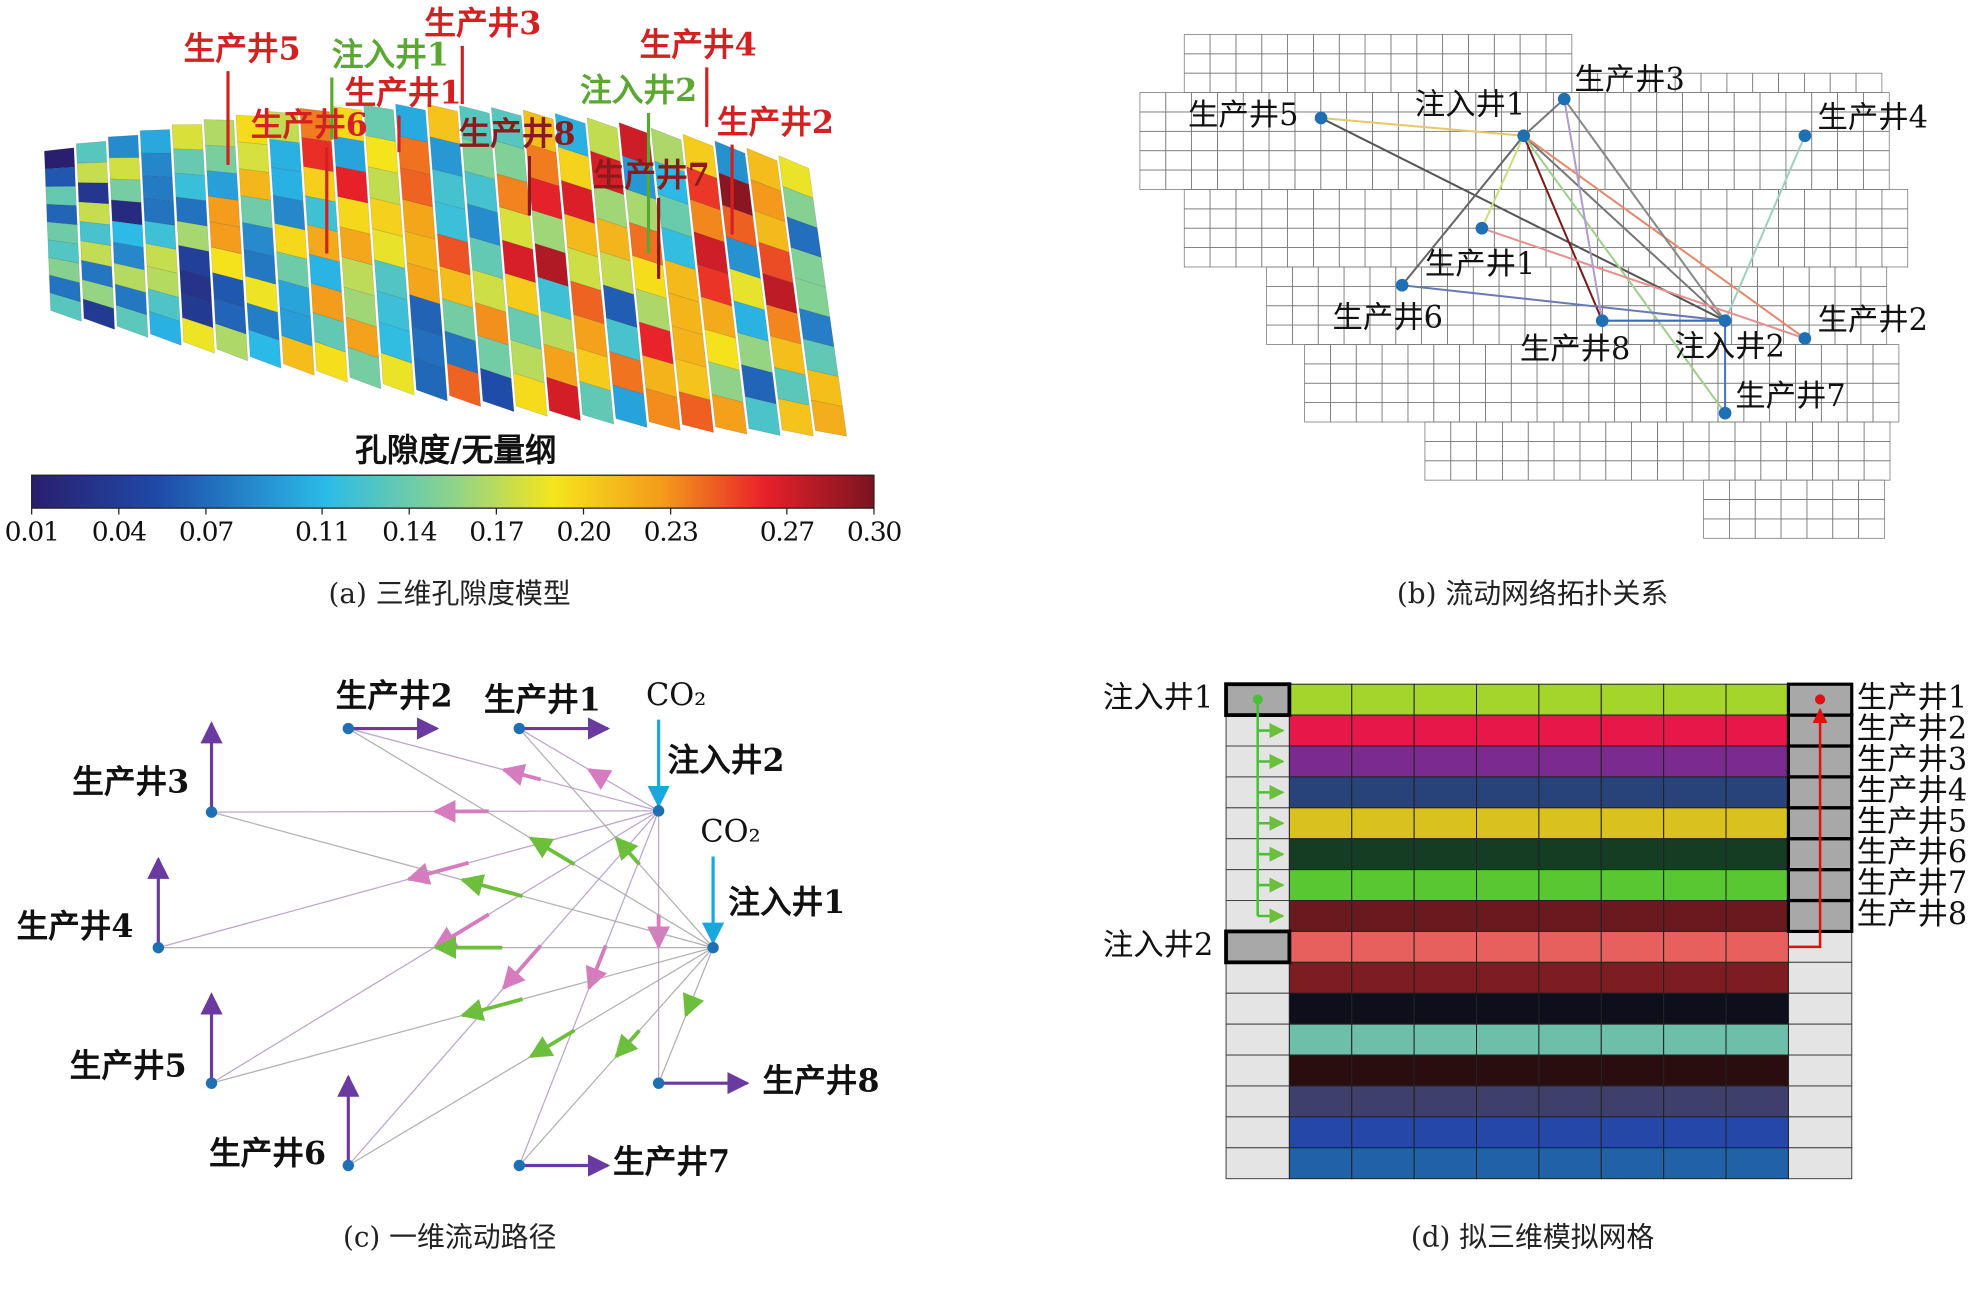  What do you see at coordinates (1912, 852) in the screenshot?
I see `well-label: 生产井6` at bounding box center [1912, 852].